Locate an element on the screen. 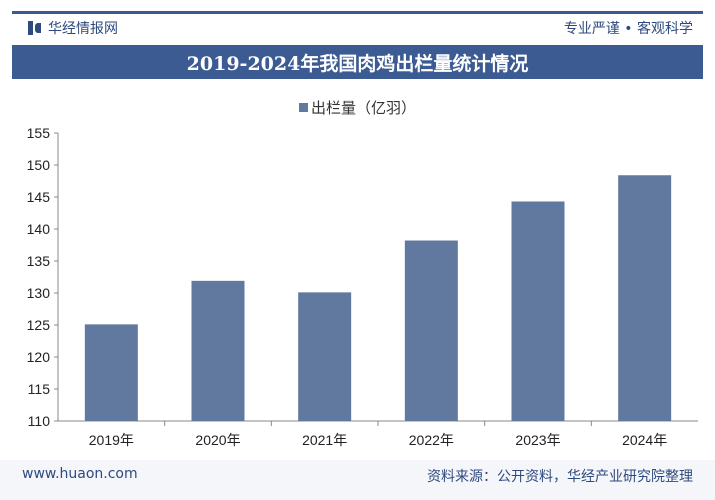 Image resolution: width=715 pixels, height=500 pixels. source-note: 资料来源：公开资料，华经产业研究院整理 is located at coordinates (560, 477).